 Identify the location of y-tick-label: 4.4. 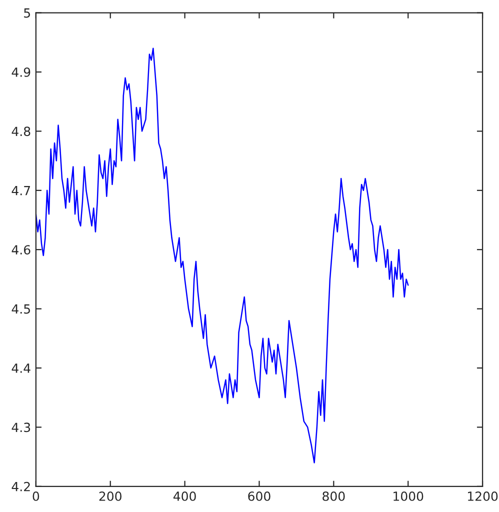
(21, 368).